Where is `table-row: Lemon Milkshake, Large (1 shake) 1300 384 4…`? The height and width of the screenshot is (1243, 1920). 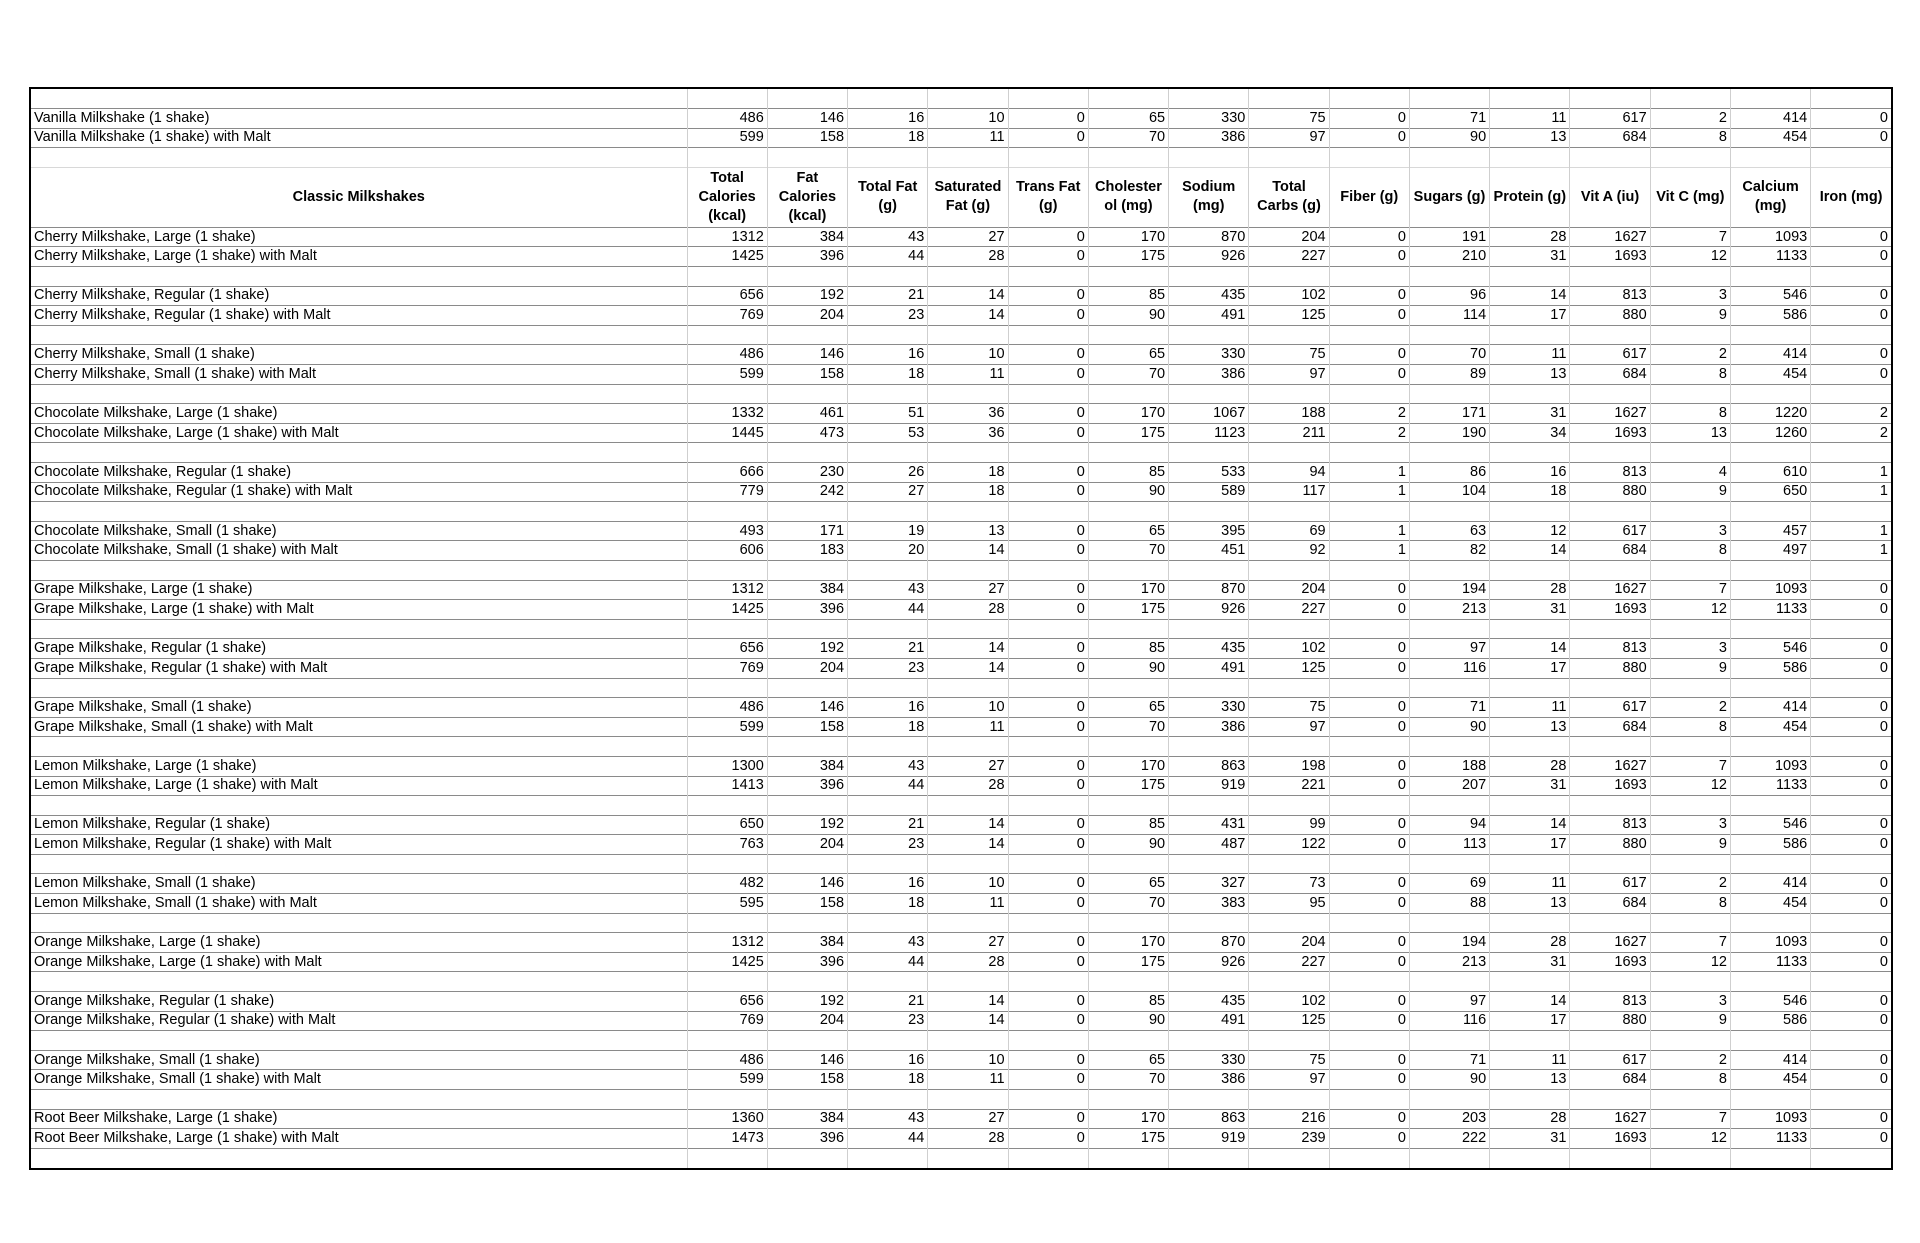
table-row: Lemon Milkshake, Large (1 shake) 1300 384 4… is located at coordinates (961, 765).